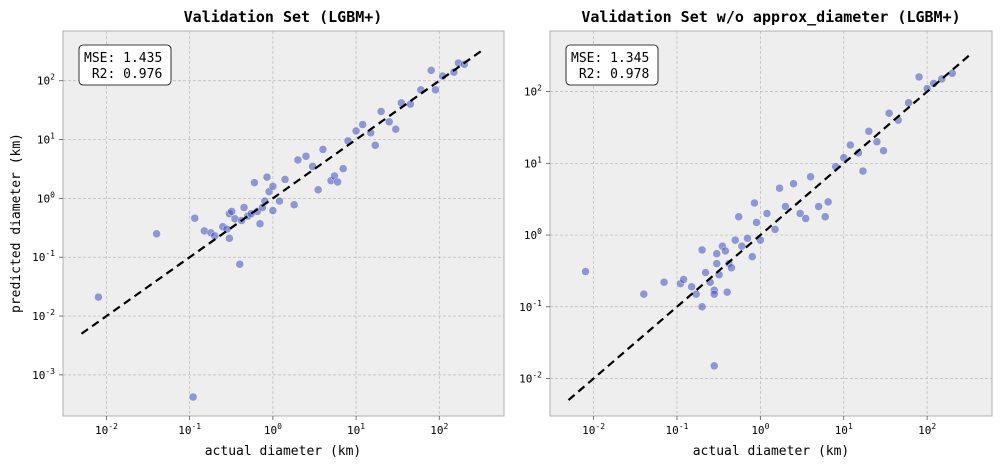 The width and height of the screenshot is (1001, 467). What do you see at coordinates (123, 74) in the screenshot?
I see `r2-label: R2: 0.976` at bounding box center [123, 74].